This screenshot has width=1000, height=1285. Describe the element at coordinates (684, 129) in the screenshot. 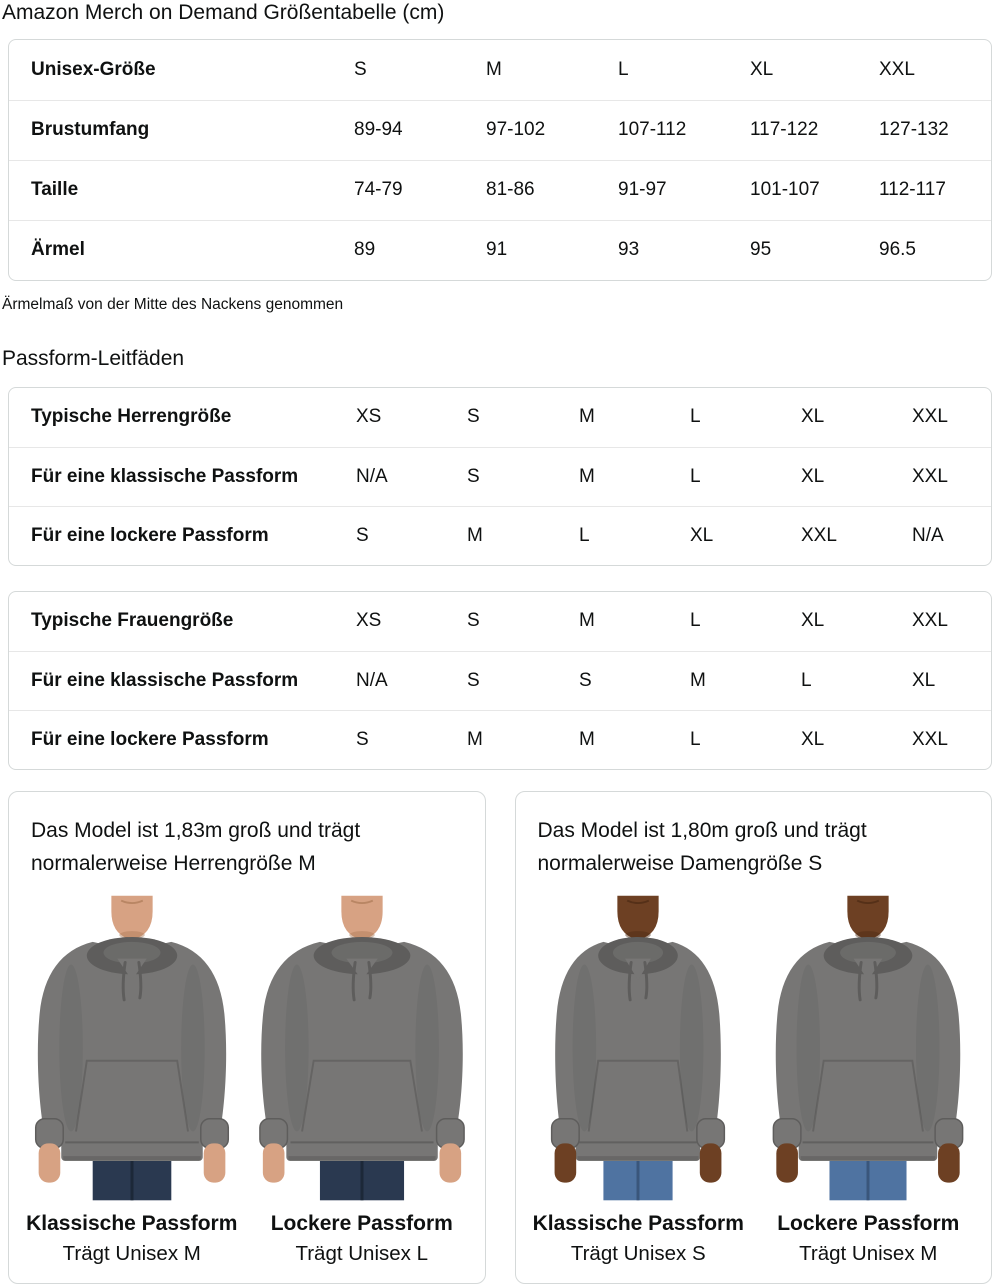

I see `size-cell: 107-112` at that location.